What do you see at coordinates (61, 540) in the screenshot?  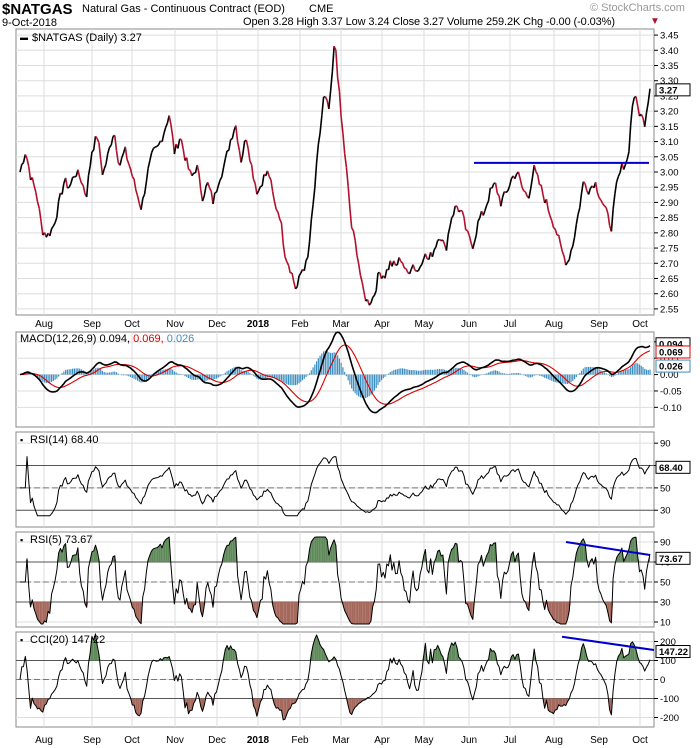 I see `rsi5-panel-title: RSI(5) 73.67` at bounding box center [61, 540].